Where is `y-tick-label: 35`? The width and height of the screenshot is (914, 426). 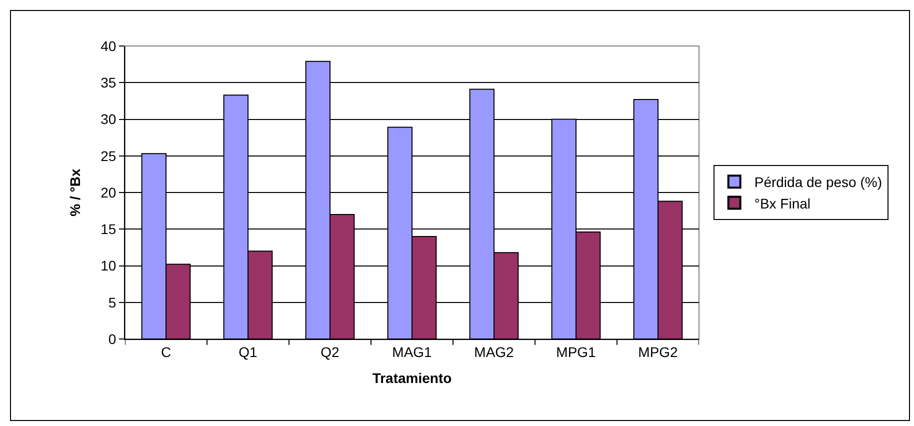 y-tick-label: 35 is located at coordinates (108, 82).